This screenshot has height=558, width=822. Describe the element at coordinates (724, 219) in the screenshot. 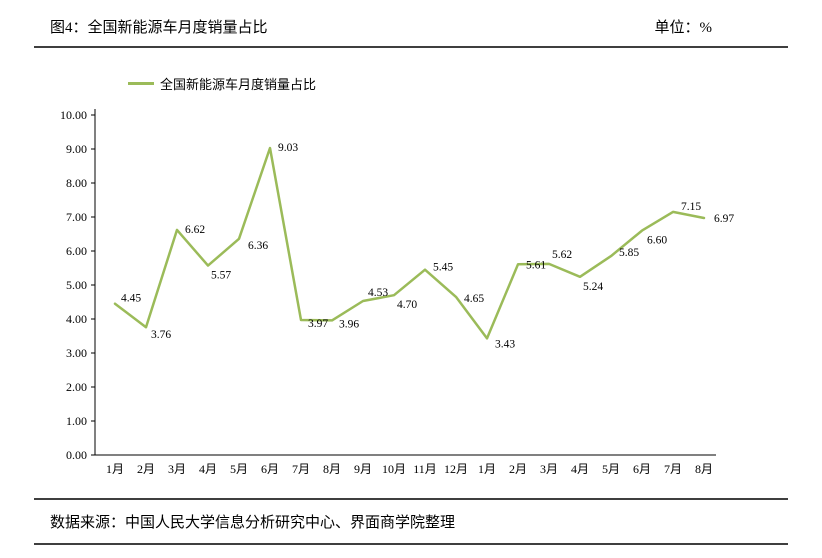

I see `data-label: 6.97` at that location.